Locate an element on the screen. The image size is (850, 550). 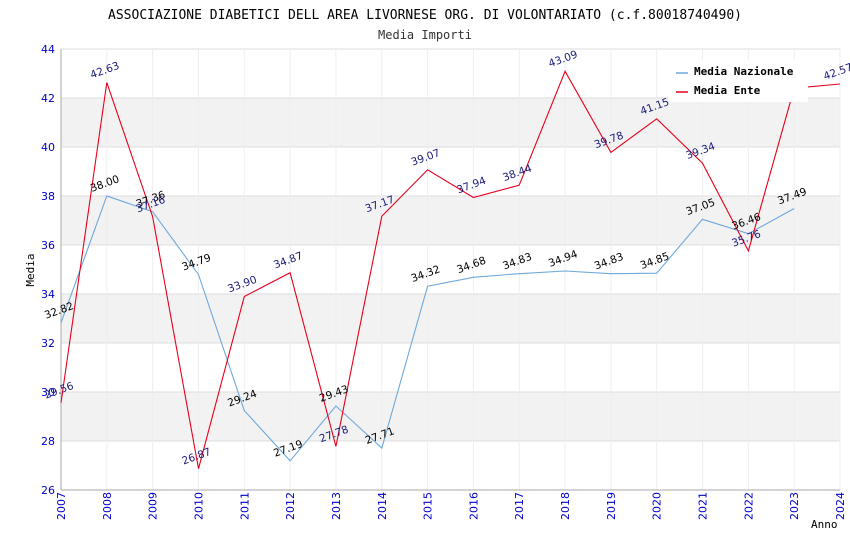
y-tick-label: 38 is located at coordinates (48, 196).